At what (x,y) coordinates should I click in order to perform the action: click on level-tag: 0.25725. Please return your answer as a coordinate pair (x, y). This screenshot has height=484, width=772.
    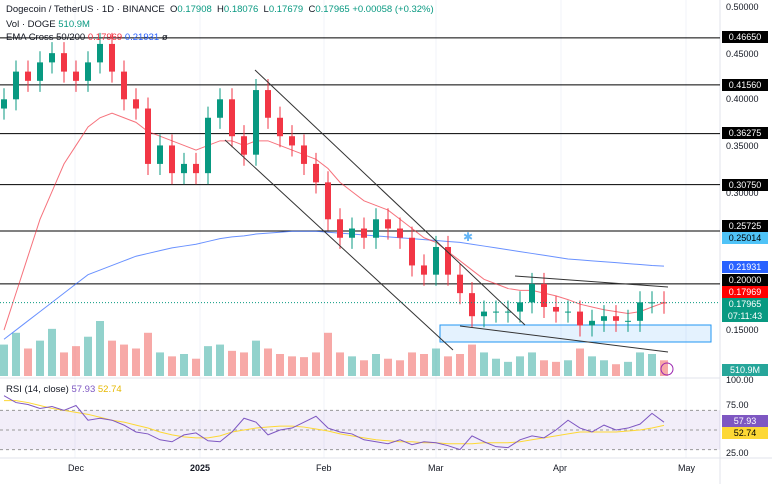
    Looking at the image, I should click on (745, 226).